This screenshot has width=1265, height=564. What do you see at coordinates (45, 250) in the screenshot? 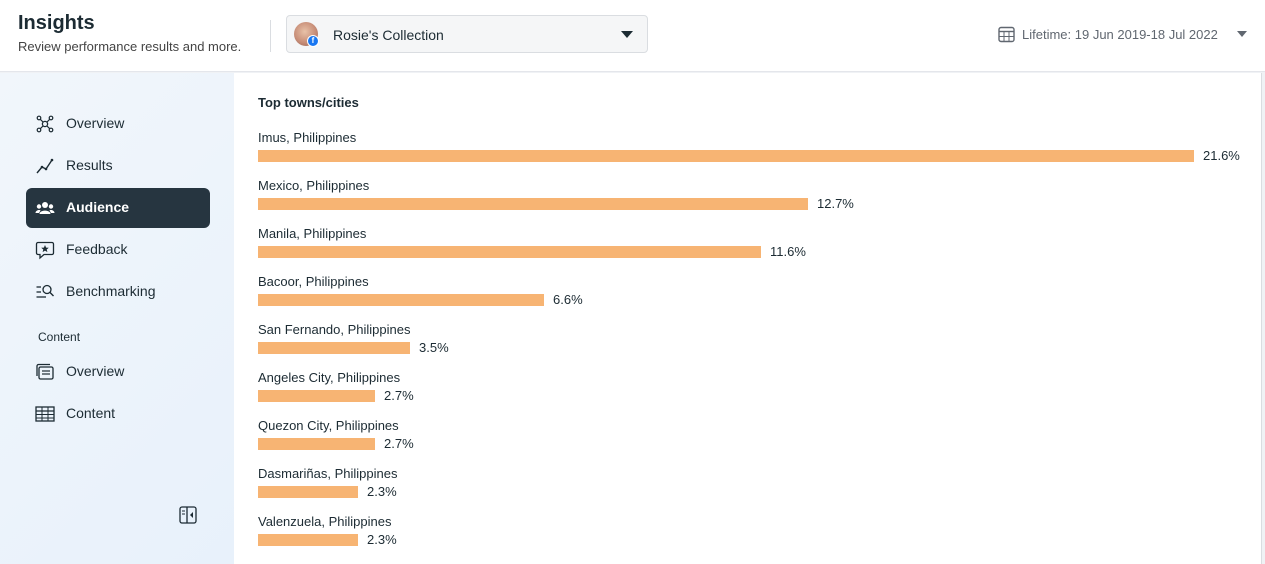
I see `star-bubble-icon` at bounding box center [45, 250].